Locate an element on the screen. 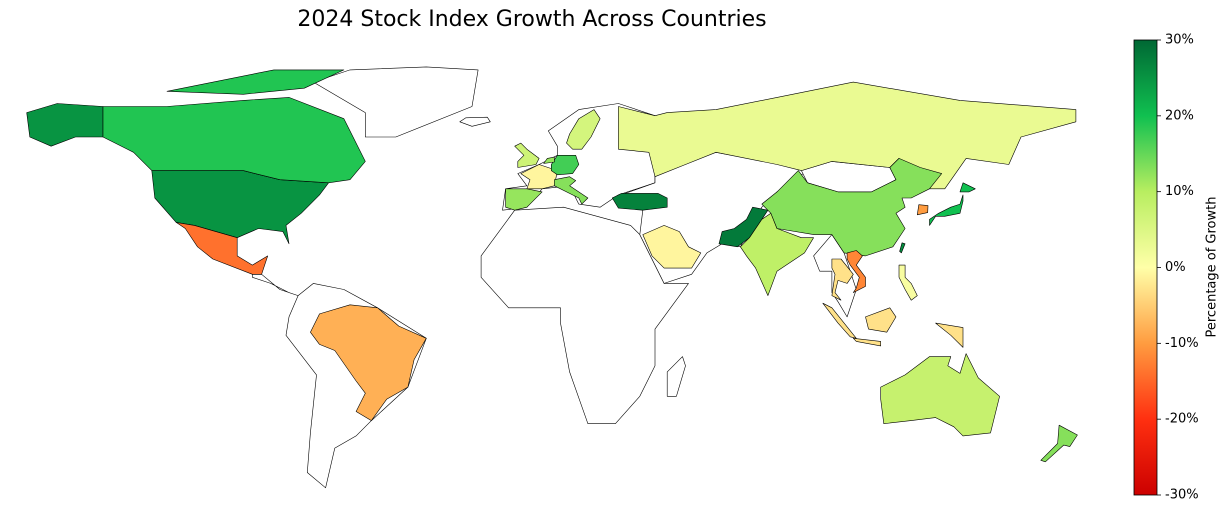  colorbar-tick-label: 30% is located at coordinates (1179, 40).